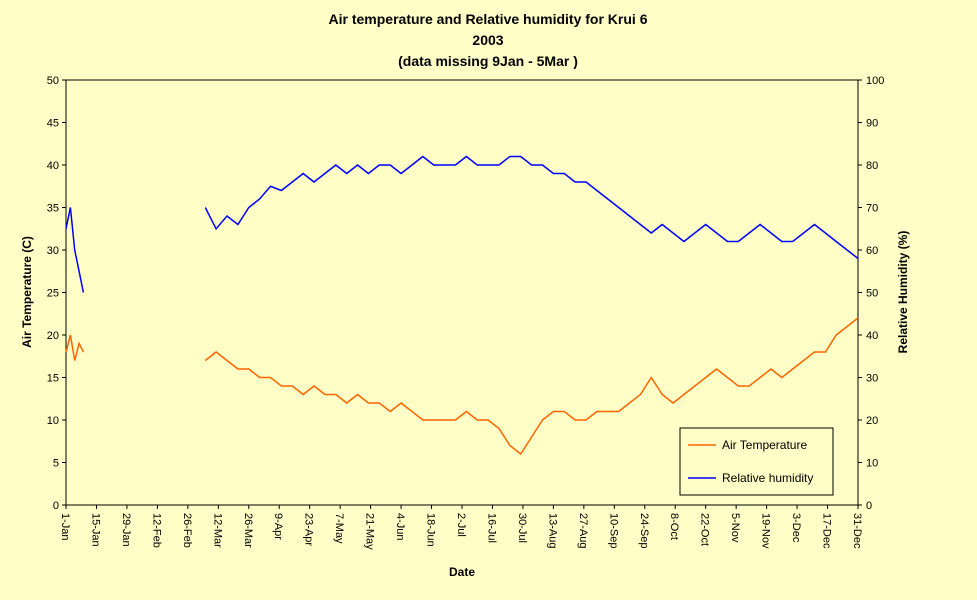 This screenshot has height=600, width=977. I want to click on y-right-tick-label: 30, so click(872, 379).